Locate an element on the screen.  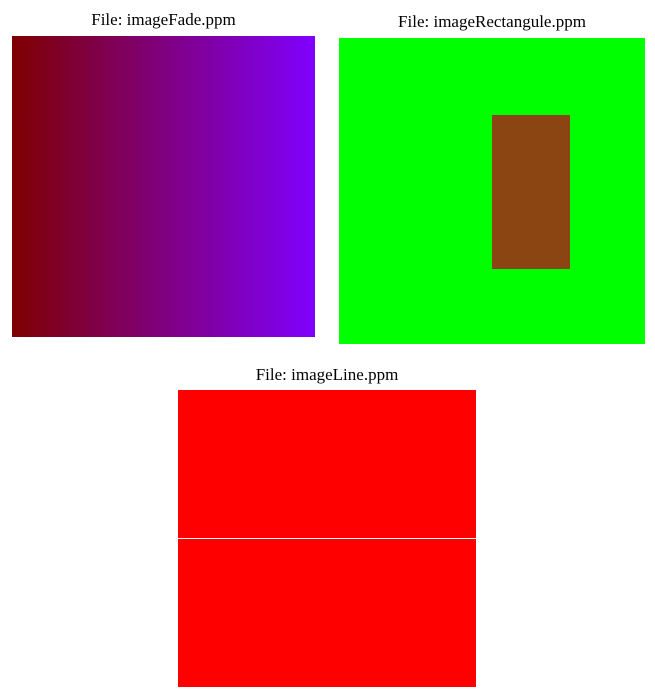
brown-rectangle-shape is located at coordinates (531, 192).